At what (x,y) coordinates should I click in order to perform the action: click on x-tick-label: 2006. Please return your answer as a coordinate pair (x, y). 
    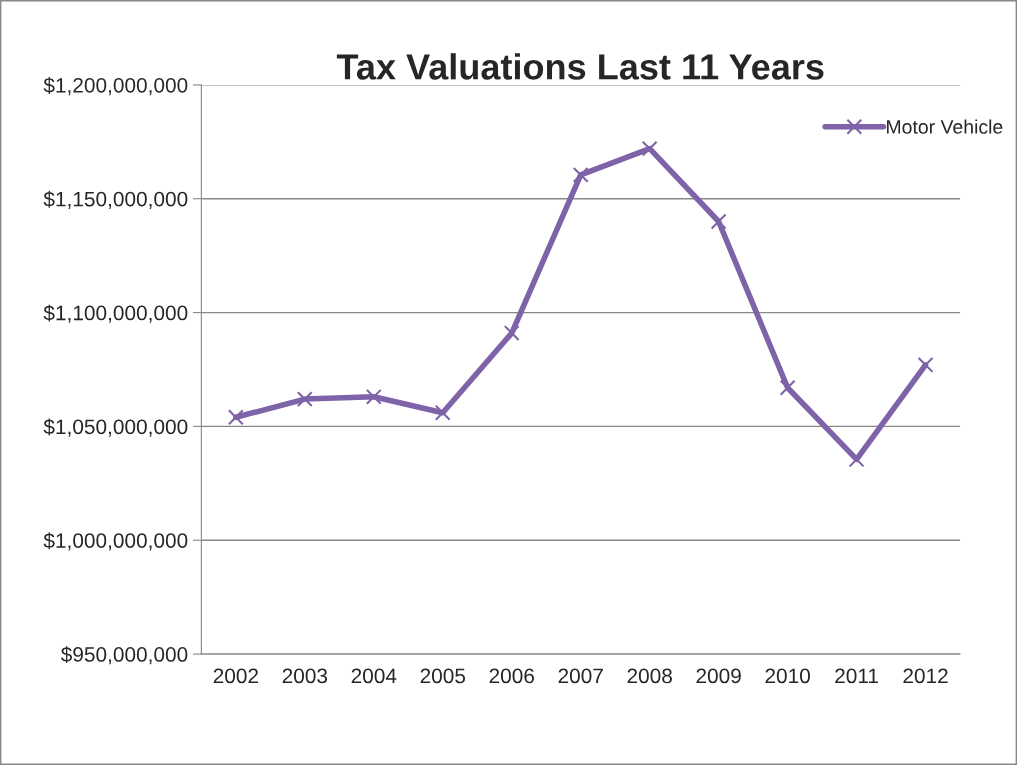
    Looking at the image, I should click on (511, 676).